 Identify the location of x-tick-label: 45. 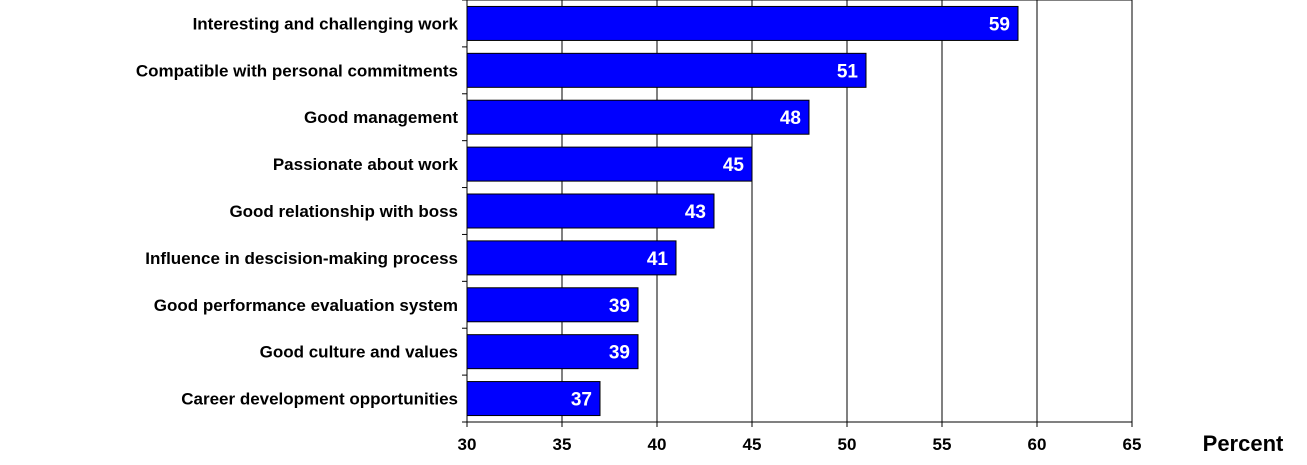
(752, 444).